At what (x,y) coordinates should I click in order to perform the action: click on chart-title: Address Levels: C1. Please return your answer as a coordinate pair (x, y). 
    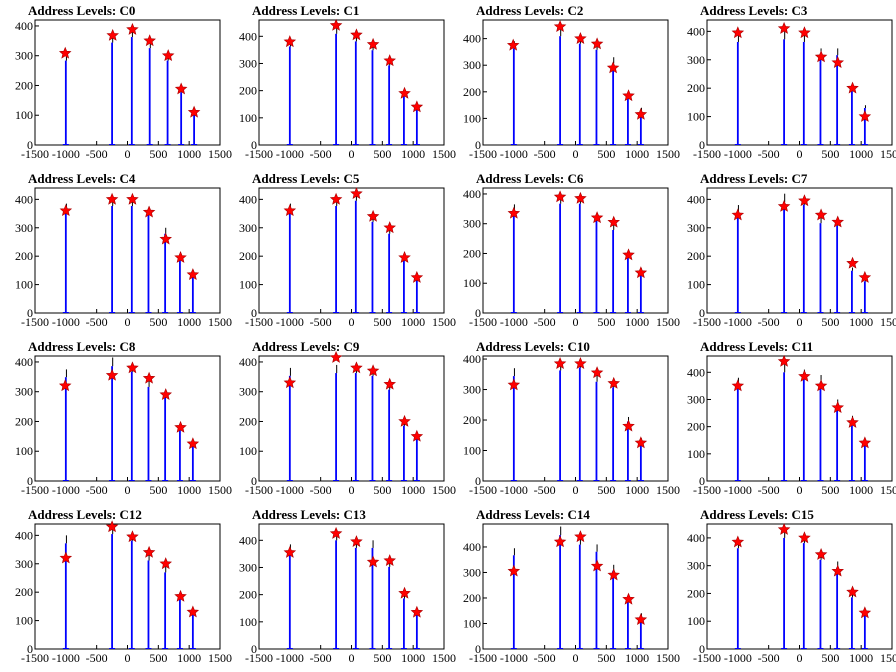
    Looking at the image, I should click on (305, 10).